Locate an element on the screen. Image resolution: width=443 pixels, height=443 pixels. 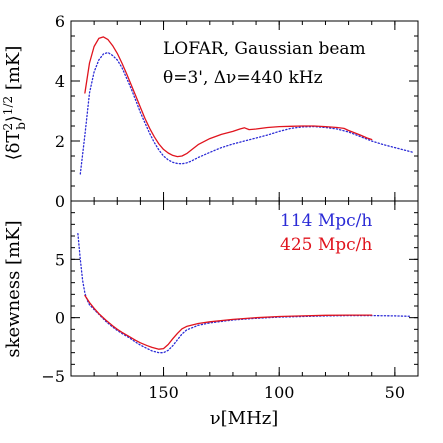
y-axis-label-top-exp: 1/2 is located at coordinates (8, 105).